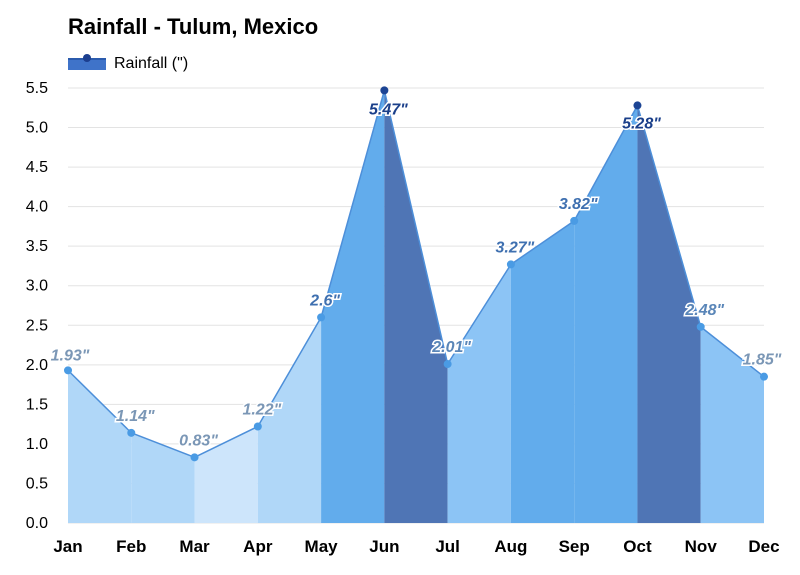  What do you see at coordinates (193, 26) in the screenshot?
I see `chart-title: Rainfall - Tulum, Mexico` at bounding box center [193, 26].